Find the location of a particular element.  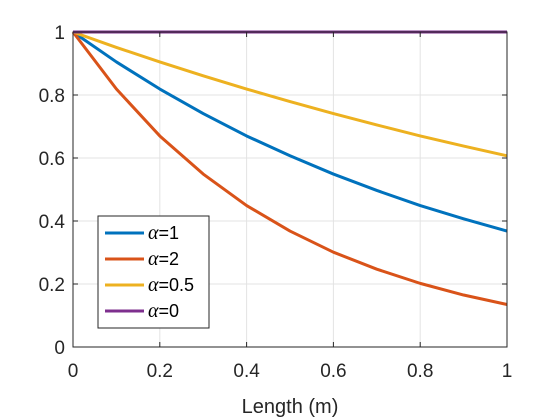

y-tick-label: 0.2 is located at coordinates (52, 285).